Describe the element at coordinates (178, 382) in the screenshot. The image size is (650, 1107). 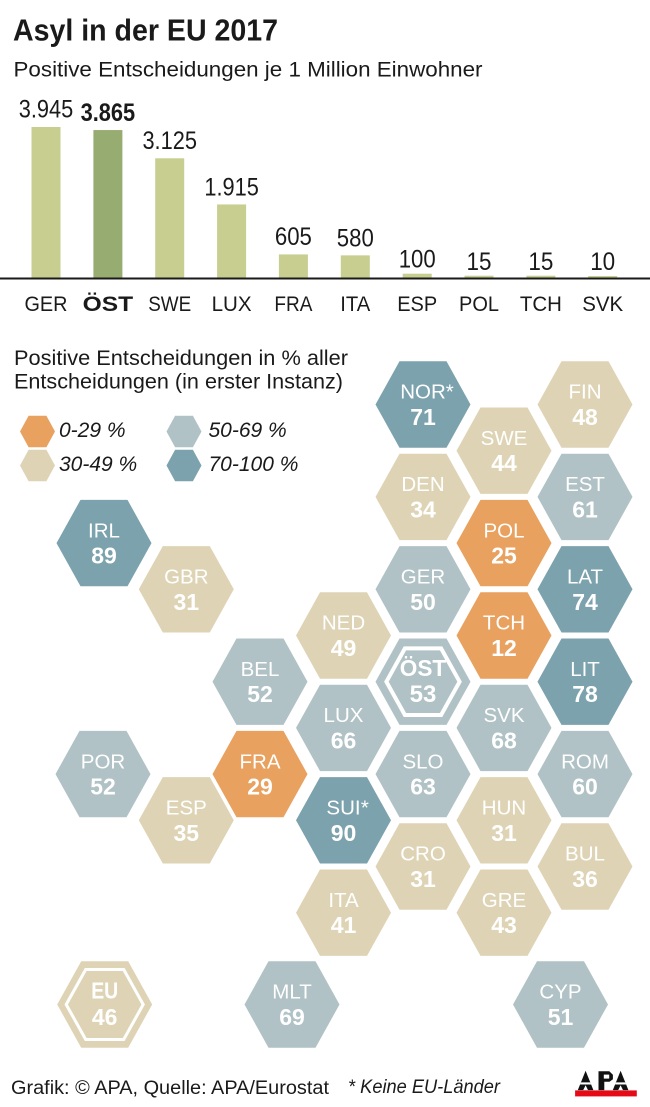
I see `svg-text:Entscheidungen (in erster Inst: Entscheidungen (in erster Instanz)` at that location.